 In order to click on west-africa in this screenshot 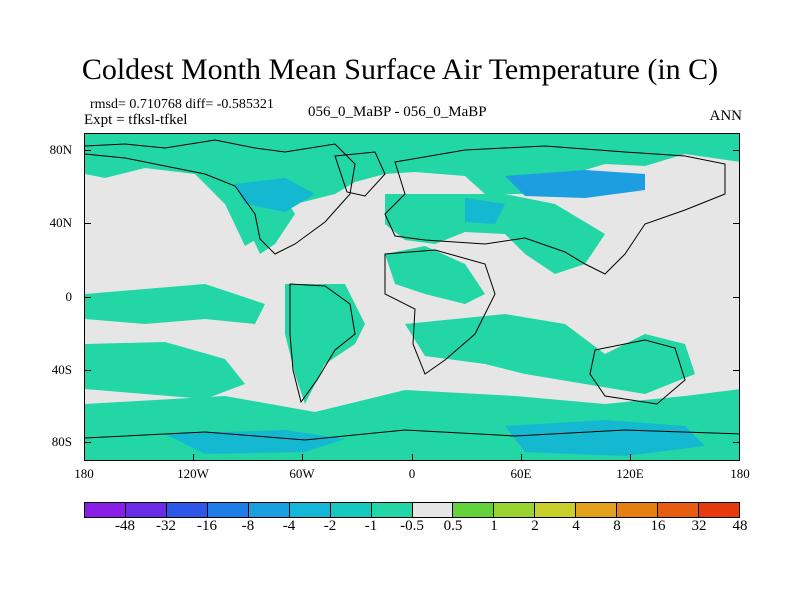, I will do `click(435, 275)`.